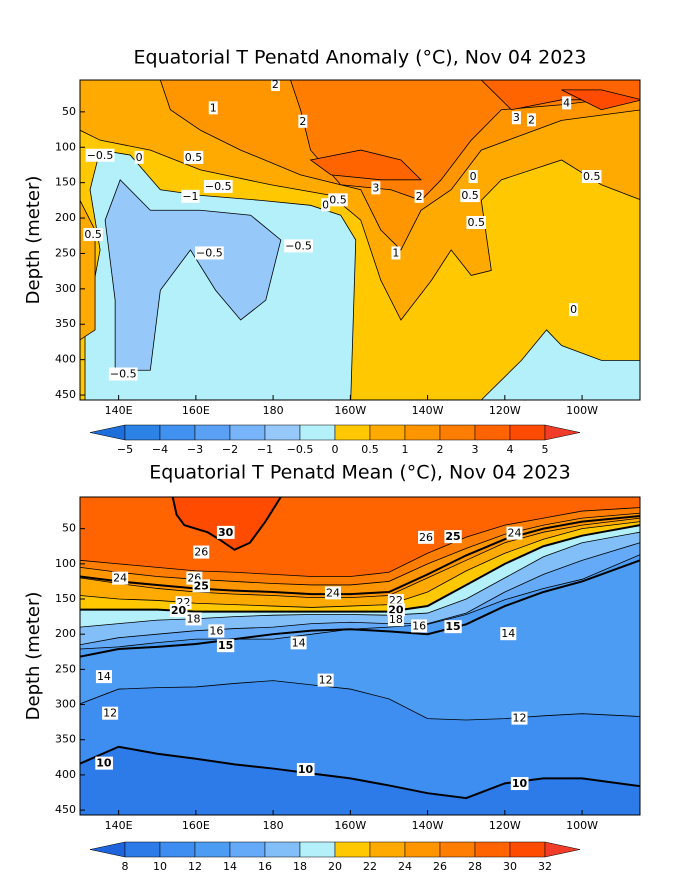  I want to click on contour-label: 16, so click(419, 625).